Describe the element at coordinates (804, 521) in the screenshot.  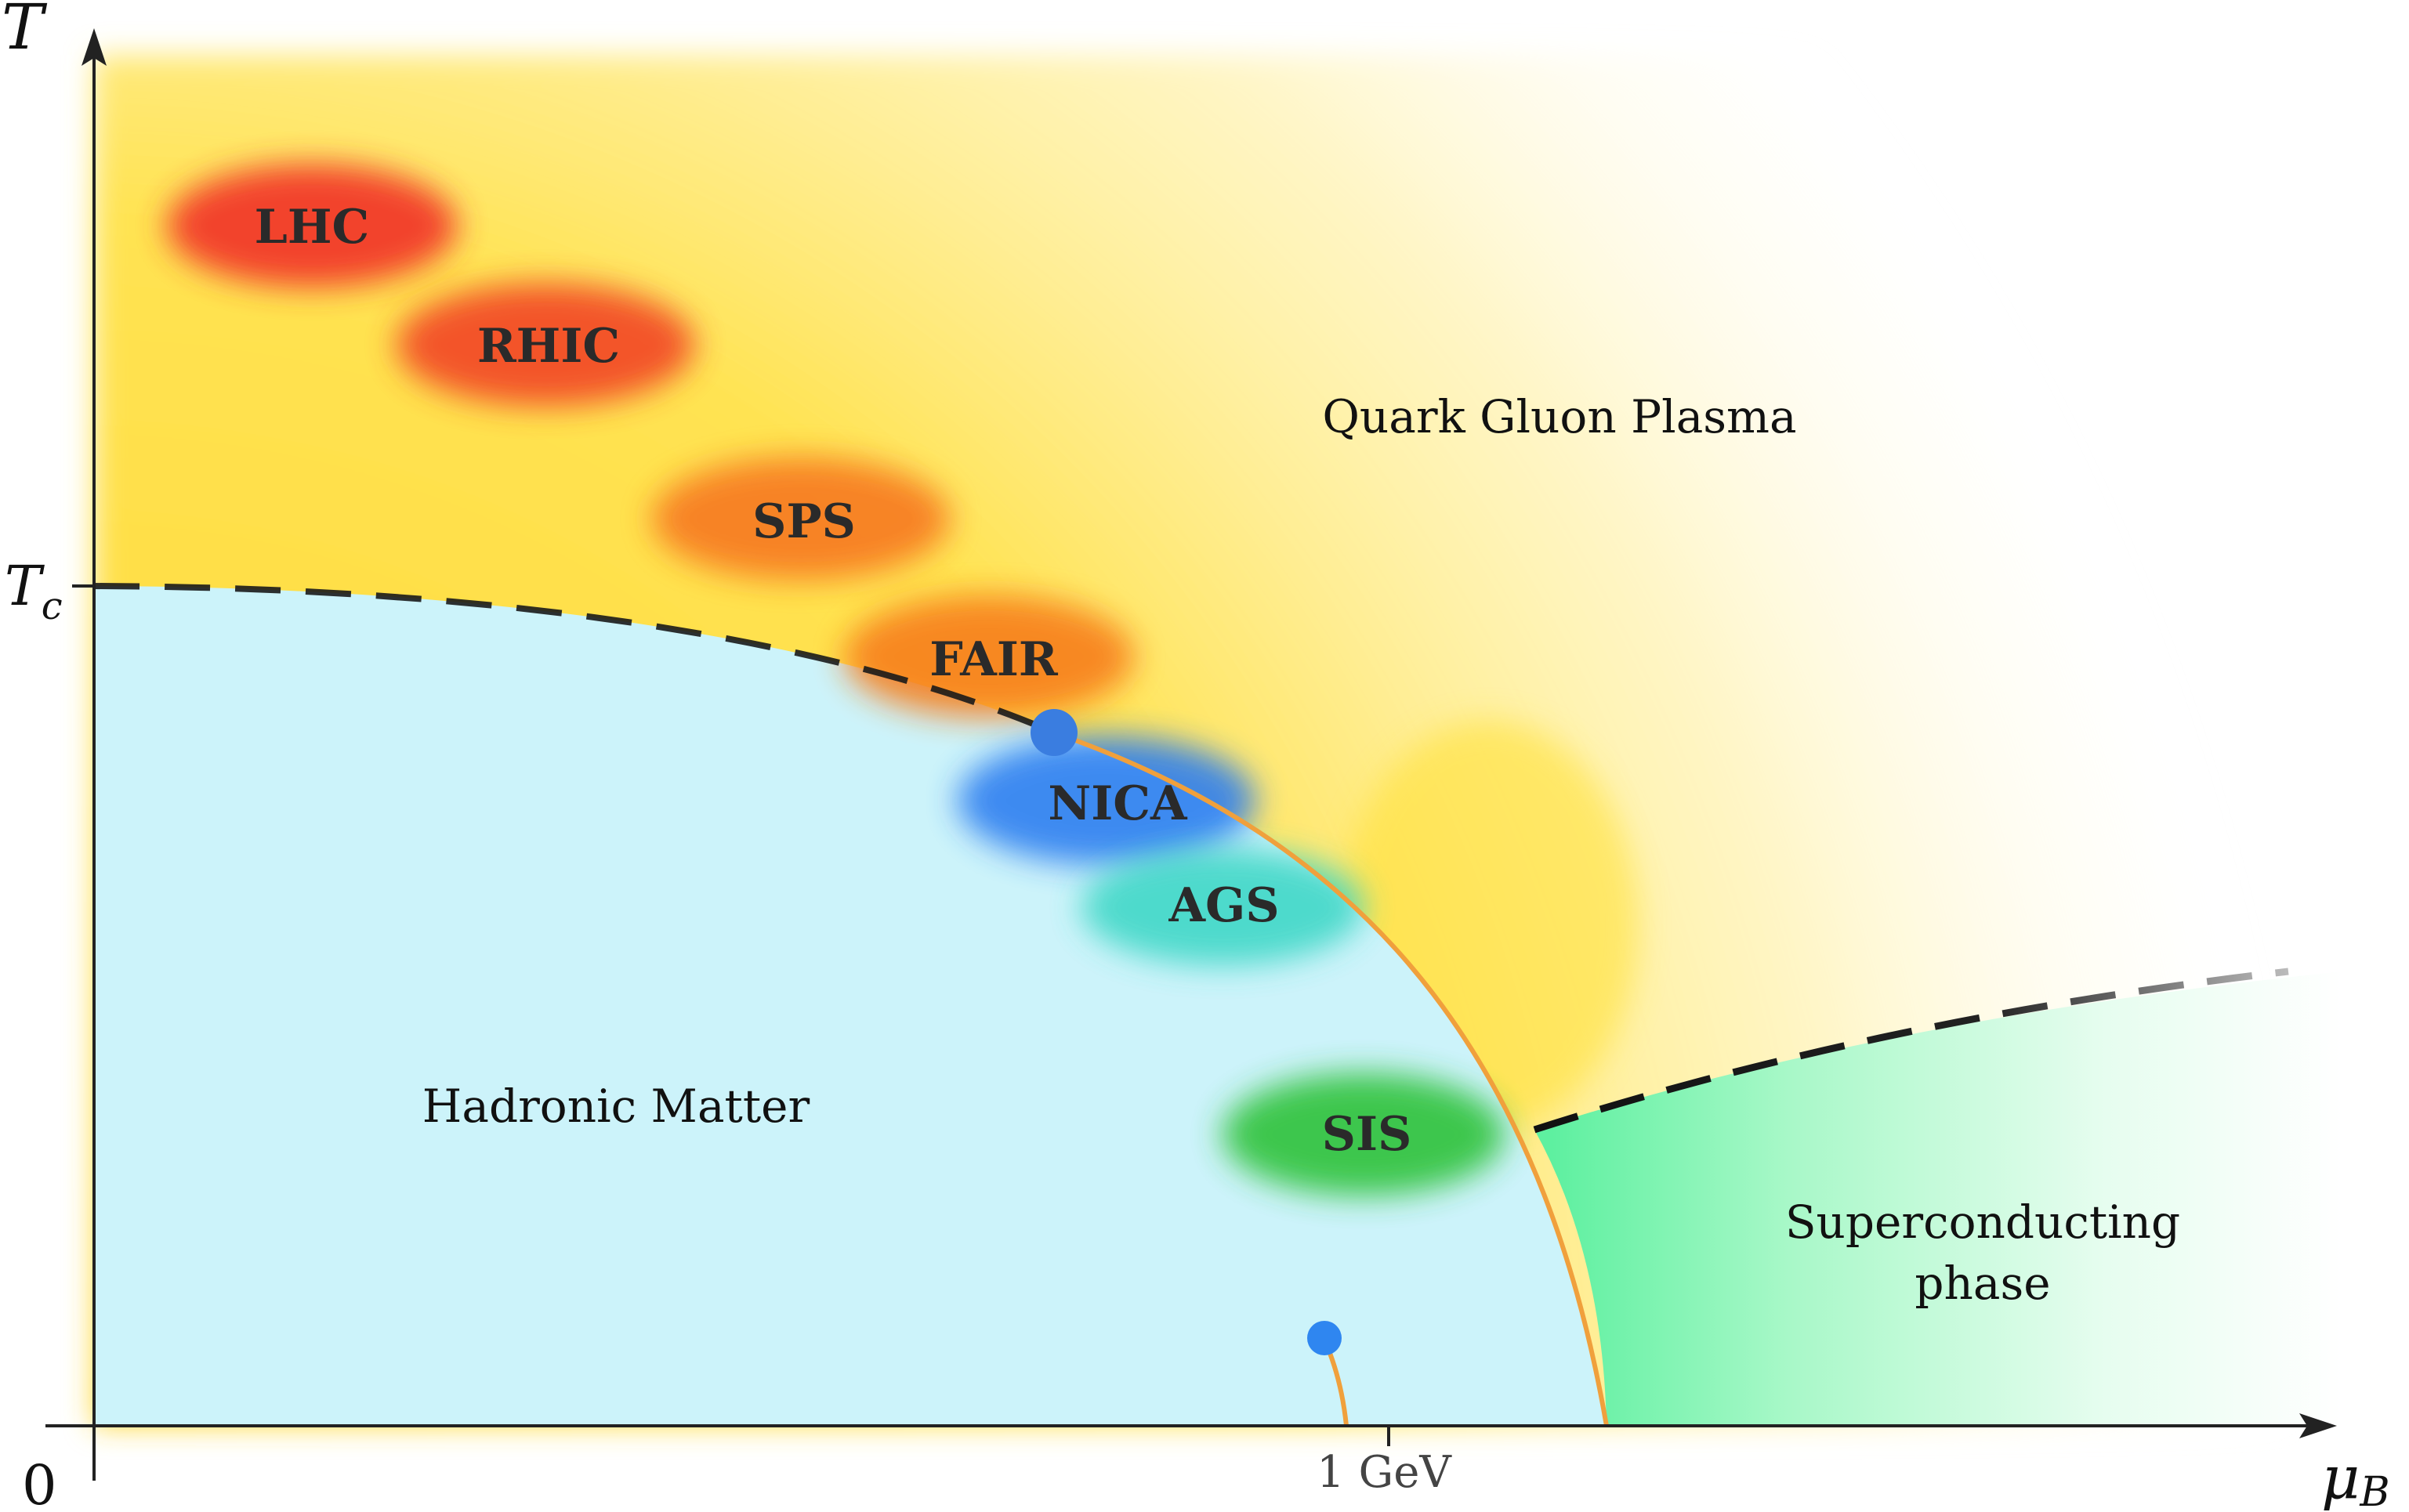
I see `sps-label: SPS` at that location.